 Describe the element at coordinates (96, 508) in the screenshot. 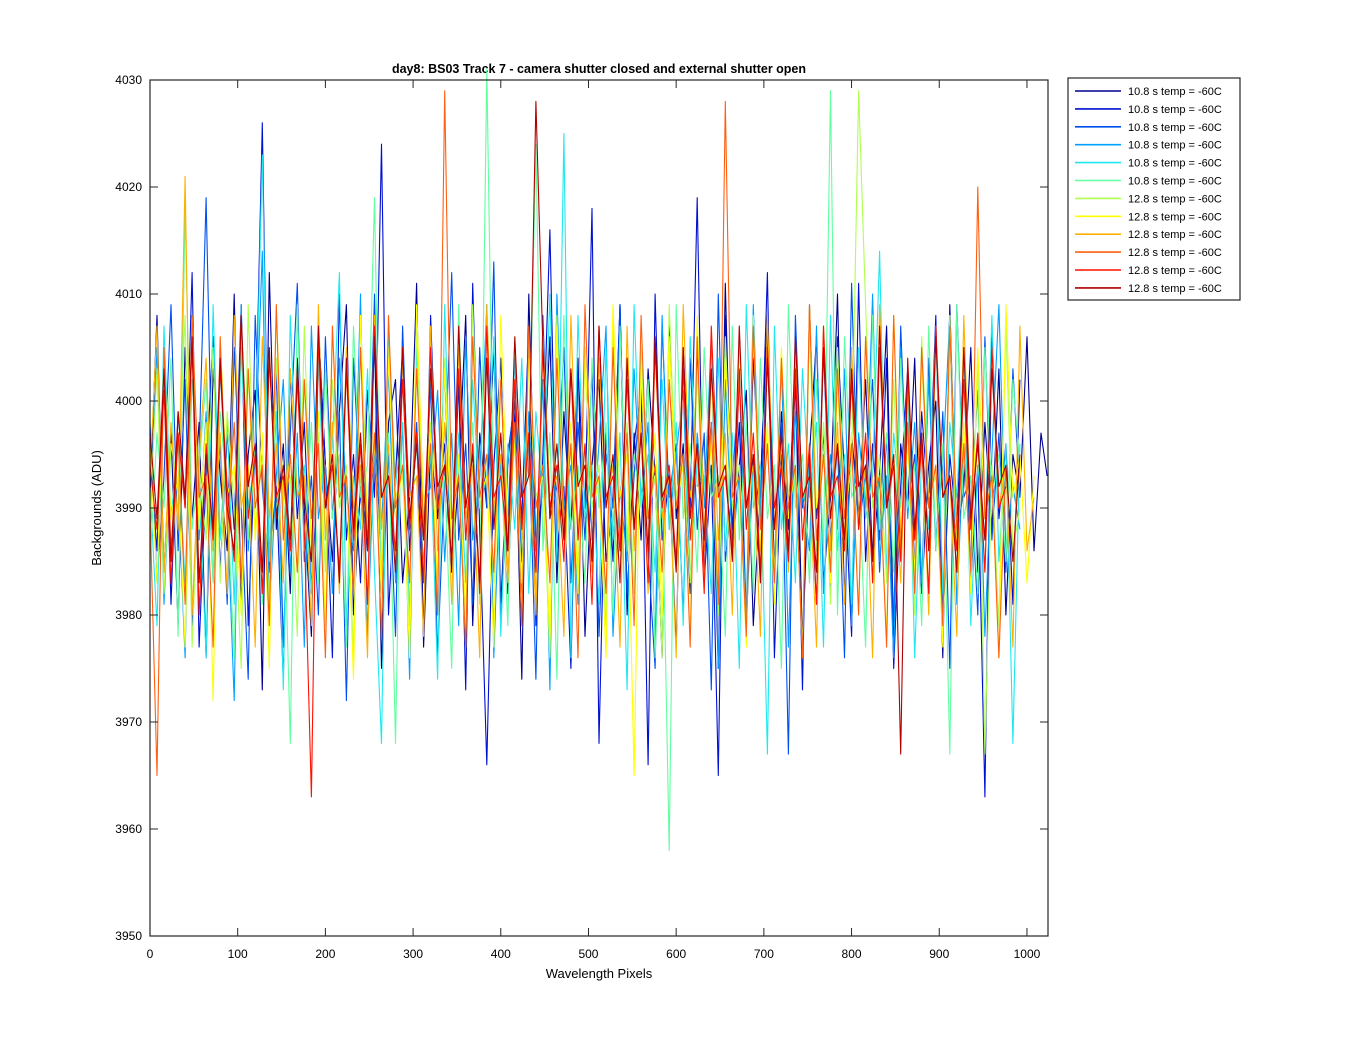

I see `y-axis-label: Backgrounds (ADU)` at that location.